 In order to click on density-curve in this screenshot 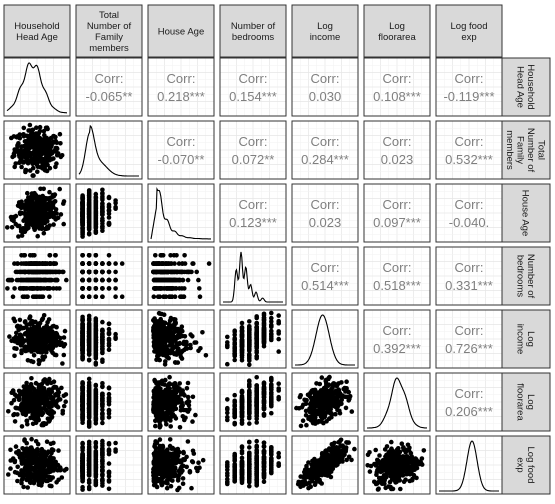, I will do `click(180, 213)`.